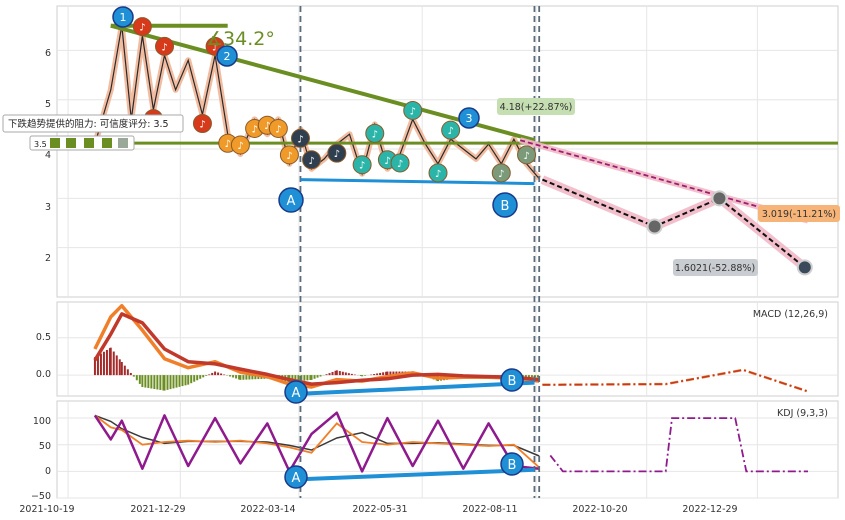  Describe the element at coordinates (790, 314) in the screenshot. I see `macd-panel-label: MACD (12,26,9)` at that location.